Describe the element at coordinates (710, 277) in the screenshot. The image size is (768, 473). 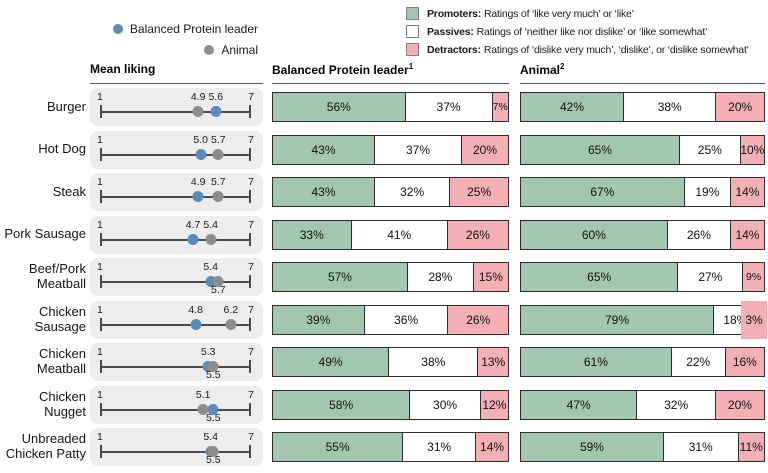
I see `segment-value-label: 27%` at that location.